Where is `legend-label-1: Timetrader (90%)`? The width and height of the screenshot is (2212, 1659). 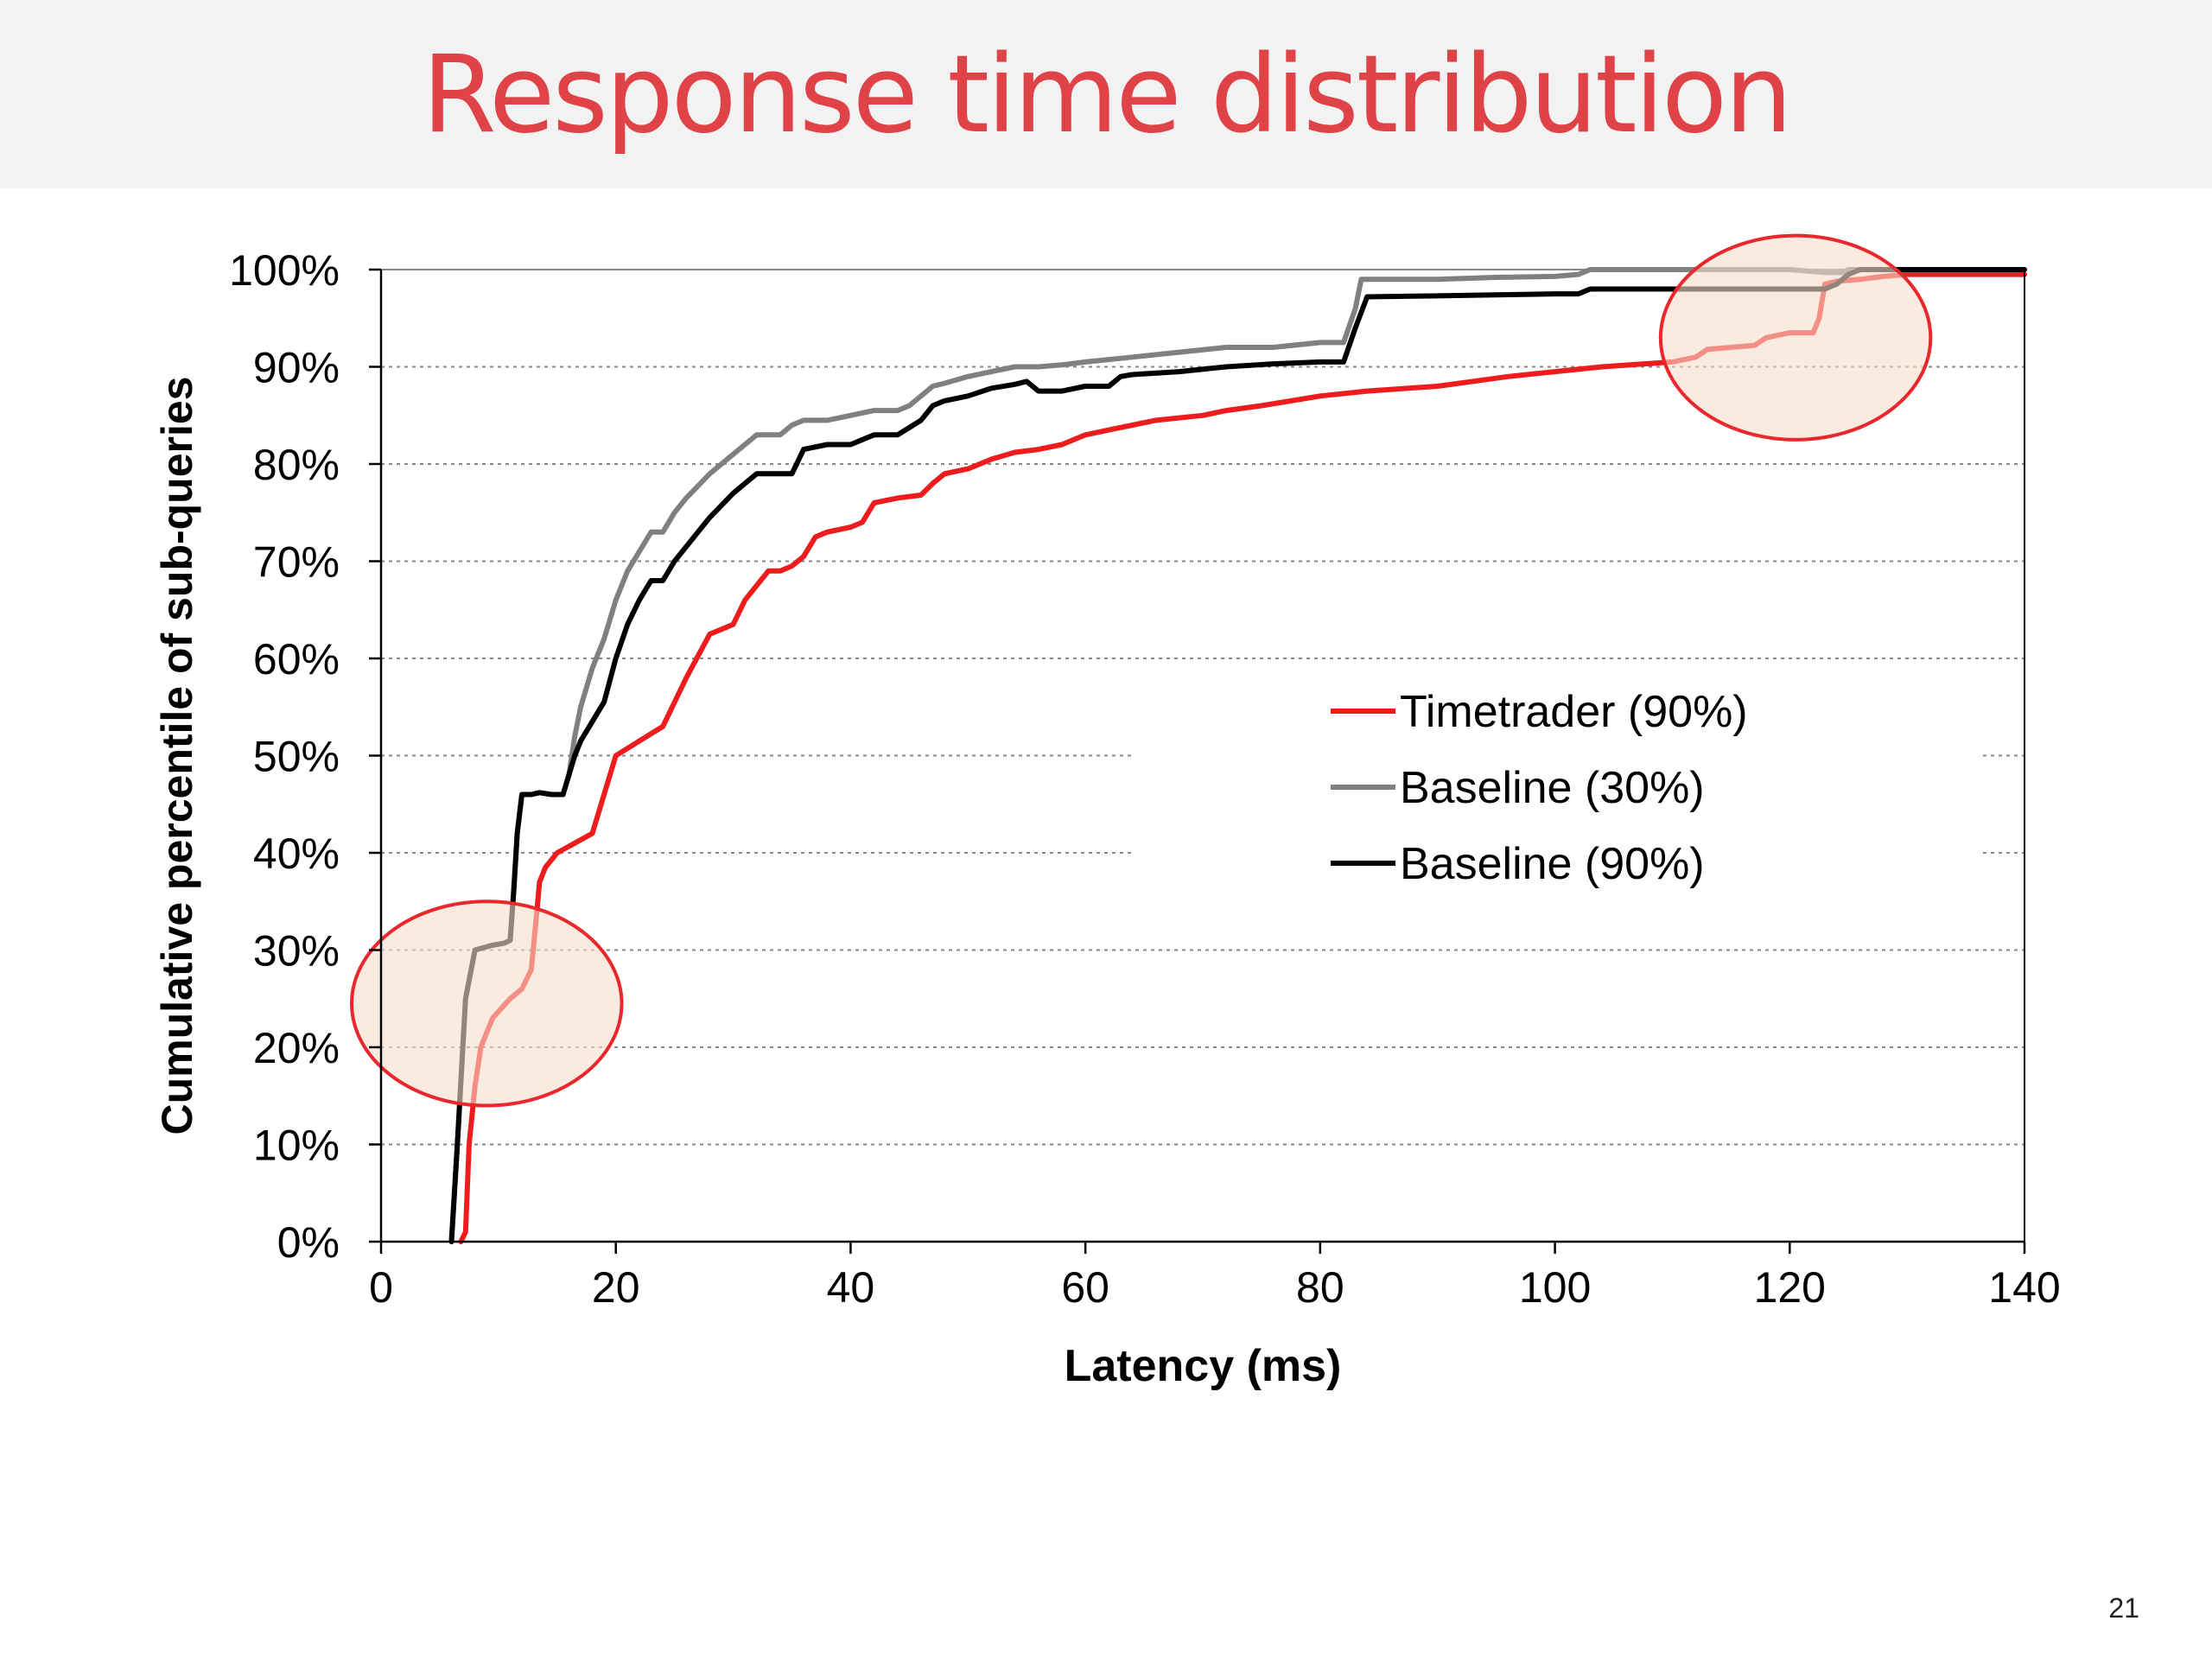
legend-label-1: Timetrader (90%) is located at coordinates (1574, 712).